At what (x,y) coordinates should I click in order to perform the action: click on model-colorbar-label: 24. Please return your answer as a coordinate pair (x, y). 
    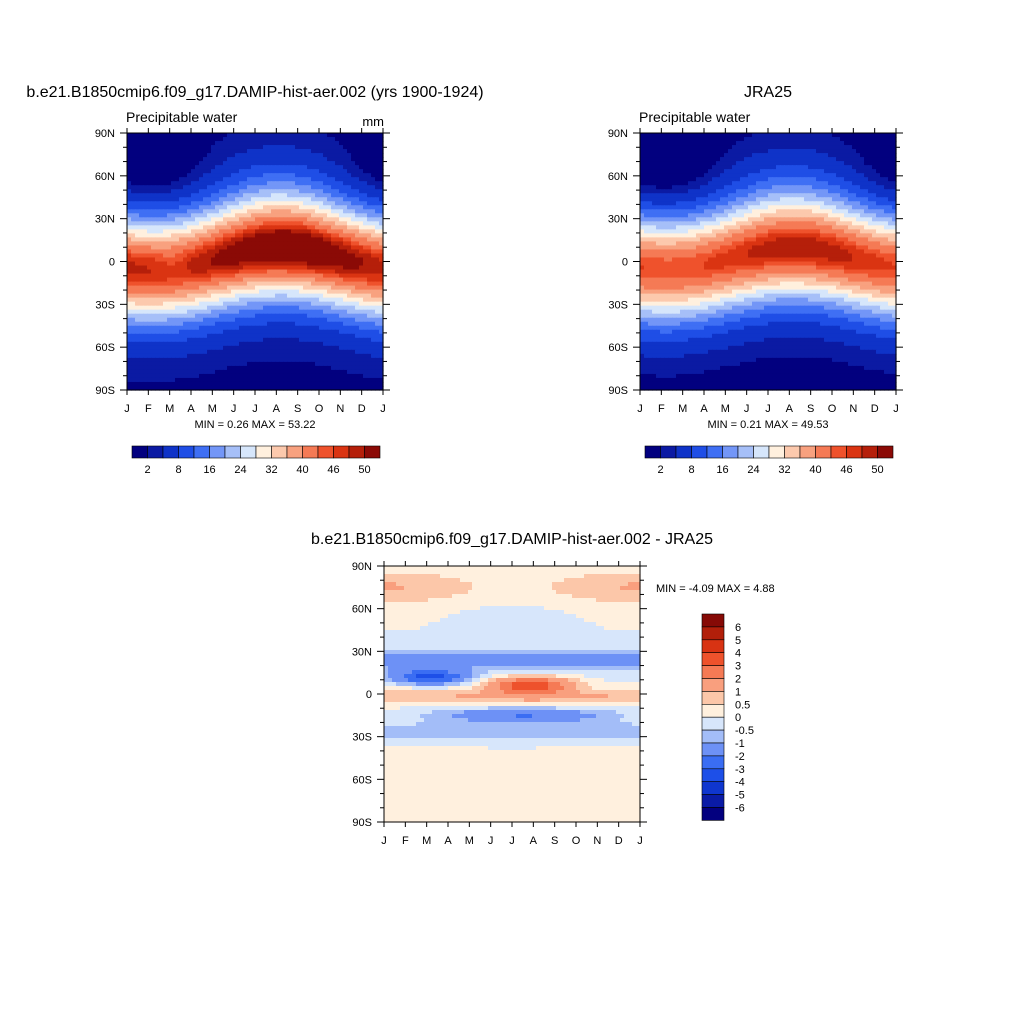
    Looking at the image, I should click on (240, 470).